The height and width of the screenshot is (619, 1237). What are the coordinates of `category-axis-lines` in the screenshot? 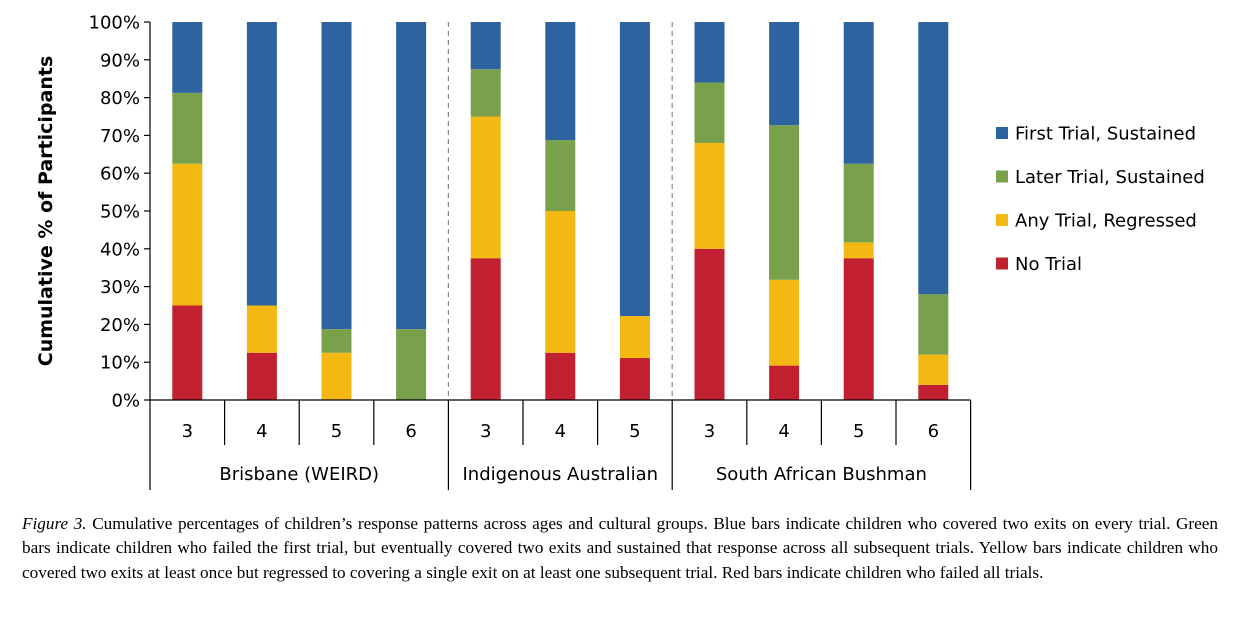 It's located at (560, 211).